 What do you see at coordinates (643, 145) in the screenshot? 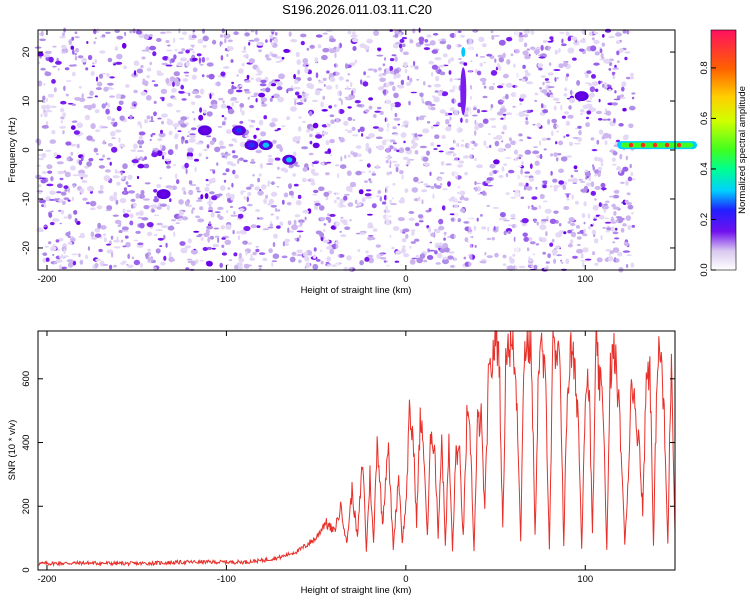
I see `feature-peak` at bounding box center [643, 145].